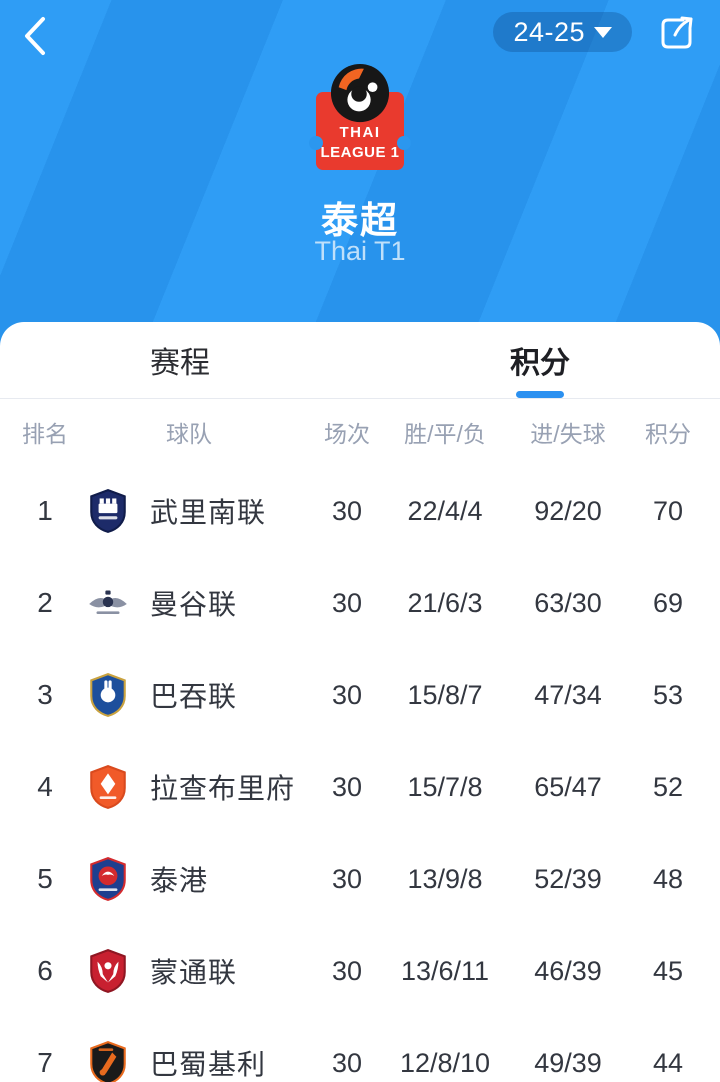 The image size is (720, 1082). Describe the element at coordinates (360, 93) in the screenshot. I see `league-logo-emblem` at that location.